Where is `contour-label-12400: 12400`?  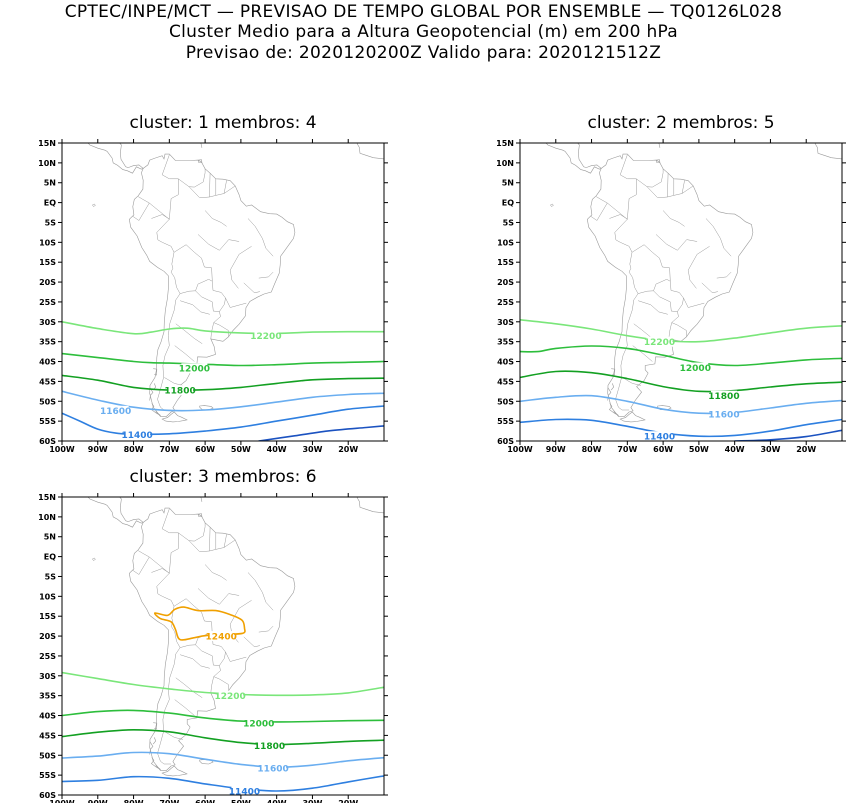 contour-label-12400: 12400 is located at coordinates (221, 637).